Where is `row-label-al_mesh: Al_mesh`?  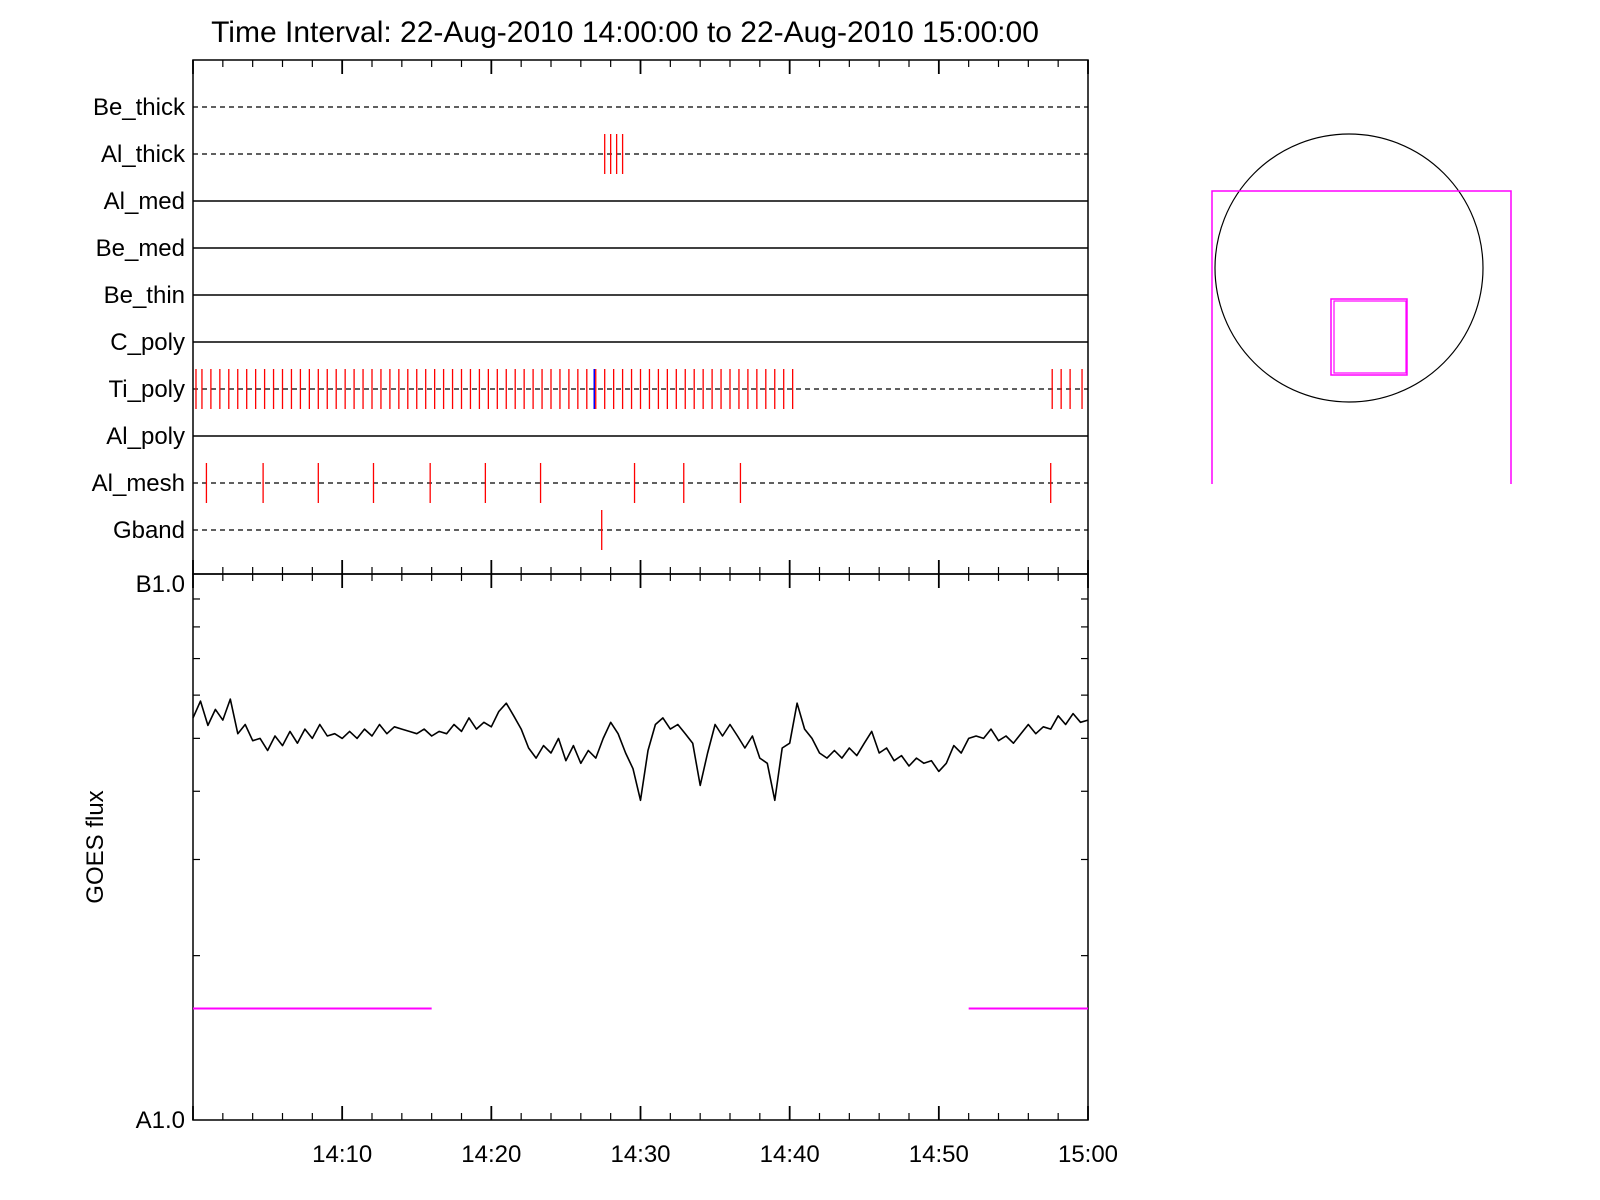
row-label-al_mesh: Al_mesh is located at coordinates (138, 483).